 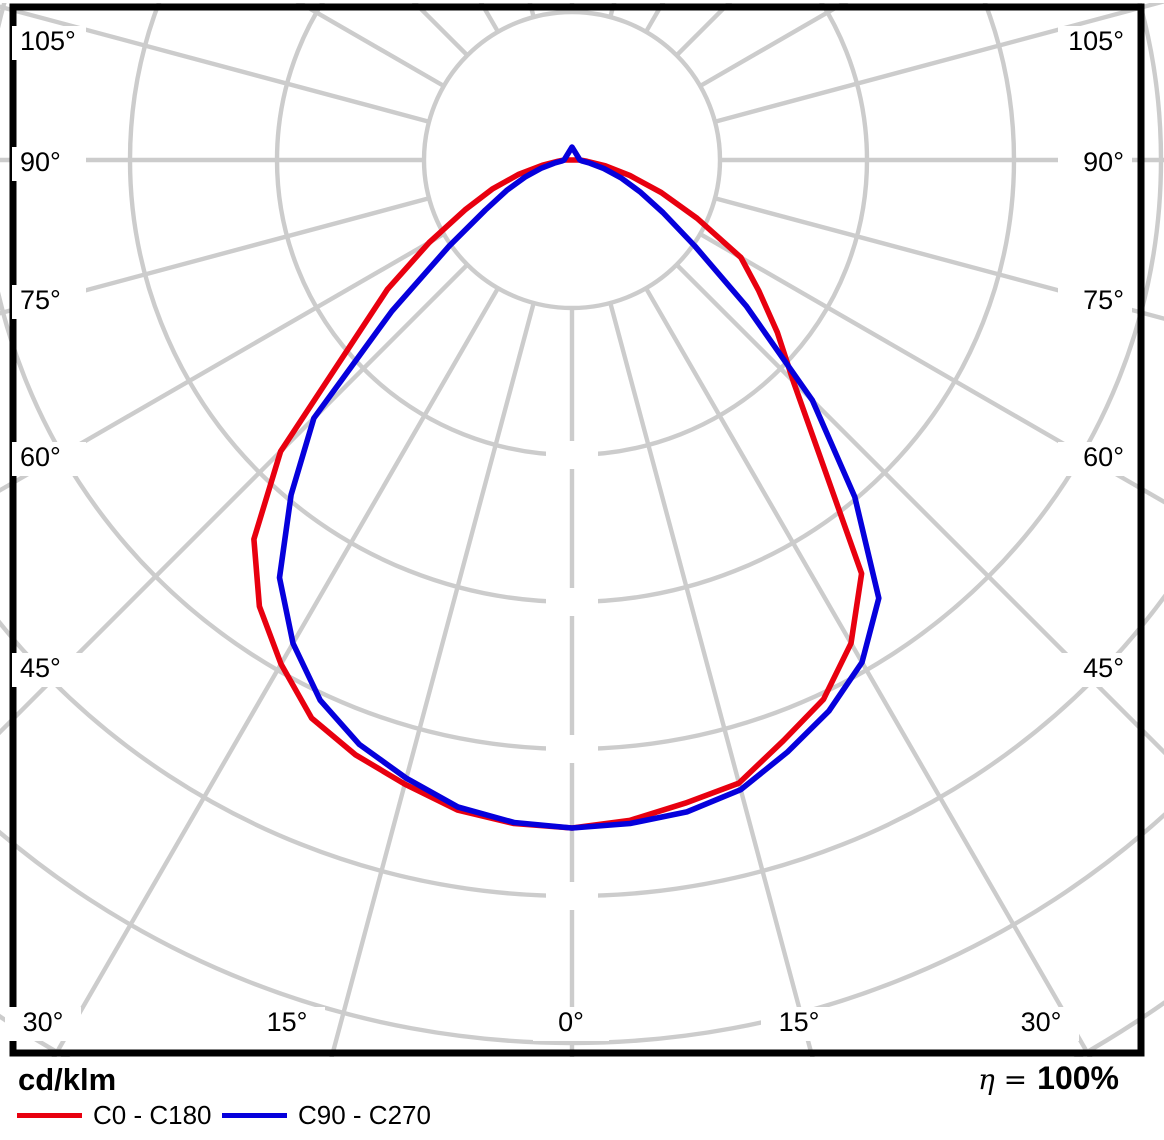 I want to click on legend-label-c90-c270: C90 - C270, so click(x=364, y=1115).